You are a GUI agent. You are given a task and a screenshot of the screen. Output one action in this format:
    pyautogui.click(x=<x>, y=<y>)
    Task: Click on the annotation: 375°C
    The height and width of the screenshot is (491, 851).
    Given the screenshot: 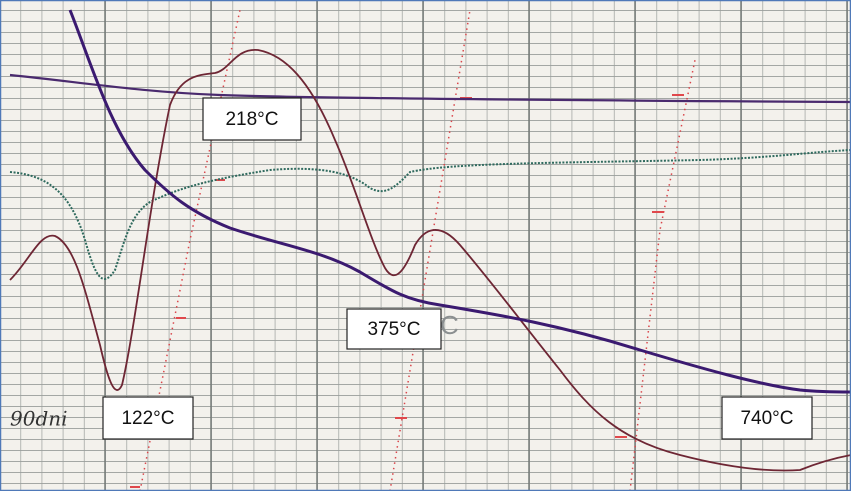 What is the action you would take?
    pyautogui.click(x=394, y=329)
    